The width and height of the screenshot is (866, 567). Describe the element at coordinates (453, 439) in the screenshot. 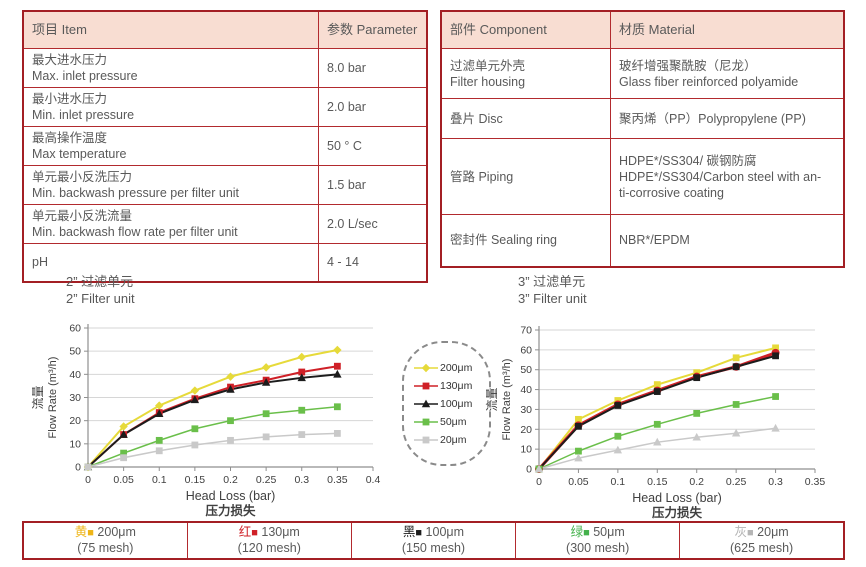

I see `legend-label: 20μm` at that location.